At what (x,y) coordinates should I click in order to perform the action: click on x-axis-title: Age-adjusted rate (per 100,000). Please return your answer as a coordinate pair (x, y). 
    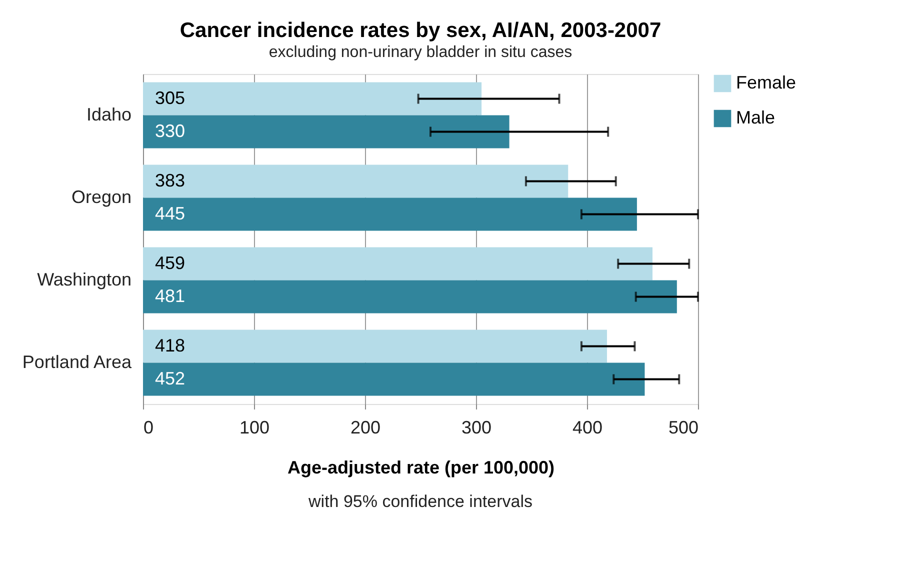
    Looking at the image, I should click on (421, 468).